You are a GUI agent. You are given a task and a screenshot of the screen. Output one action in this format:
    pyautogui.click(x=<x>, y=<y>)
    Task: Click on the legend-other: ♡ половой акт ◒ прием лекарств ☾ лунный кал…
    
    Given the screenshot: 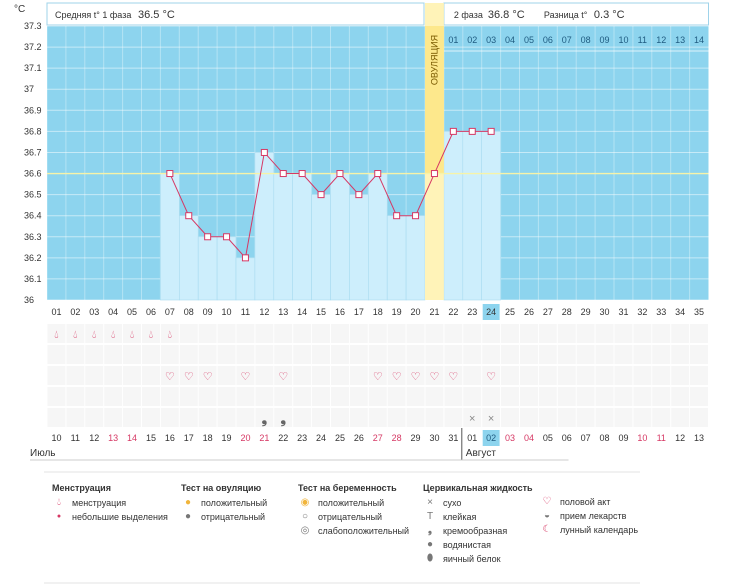 What is the action you would take?
    pyautogui.click(x=589, y=516)
    